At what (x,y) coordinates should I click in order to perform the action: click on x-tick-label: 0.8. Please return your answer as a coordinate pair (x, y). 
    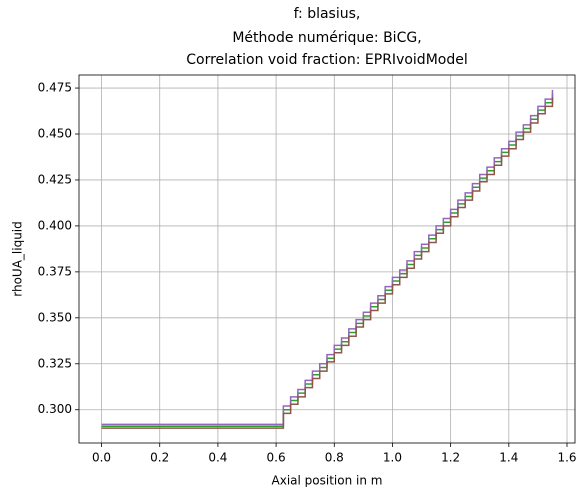
    Looking at the image, I should click on (334, 458).